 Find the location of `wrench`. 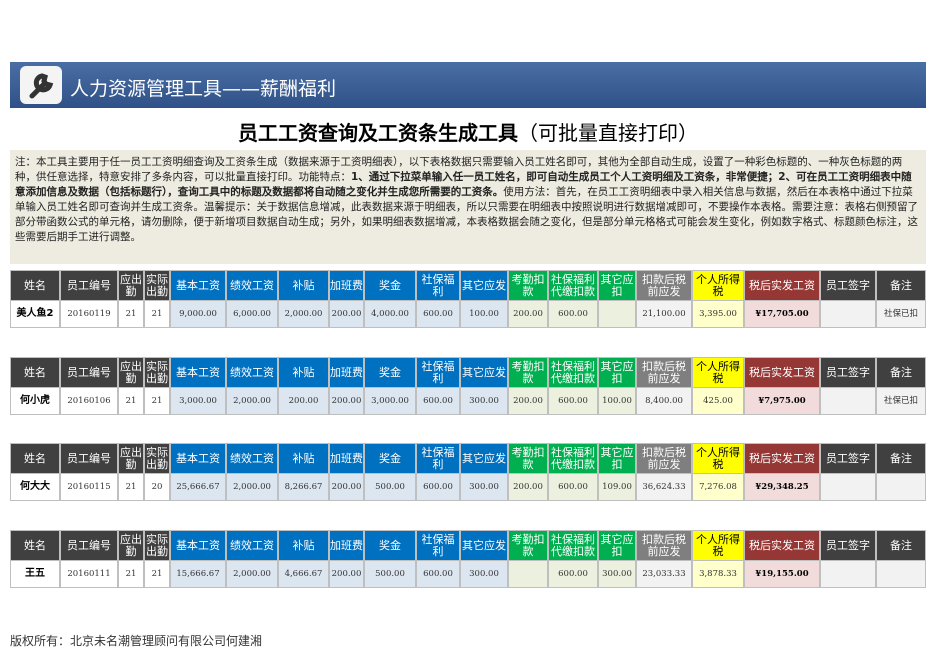

wrench is located at coordinates (41, 86).